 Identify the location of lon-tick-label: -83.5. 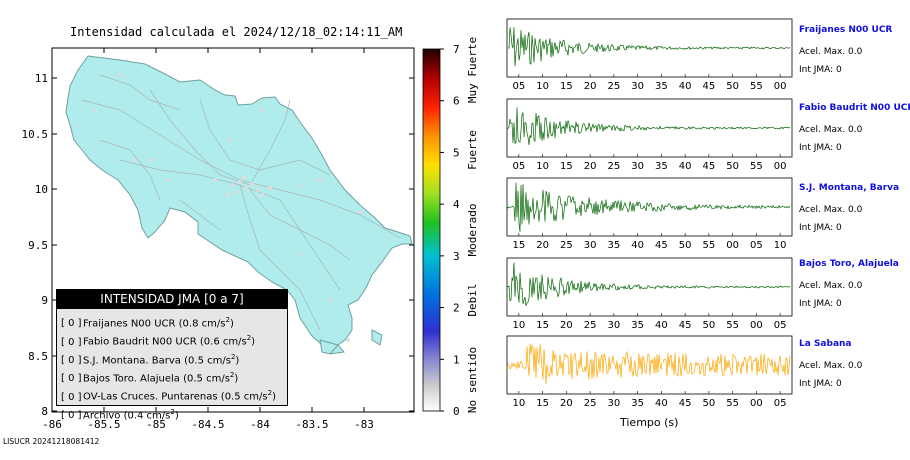
(311, 424).